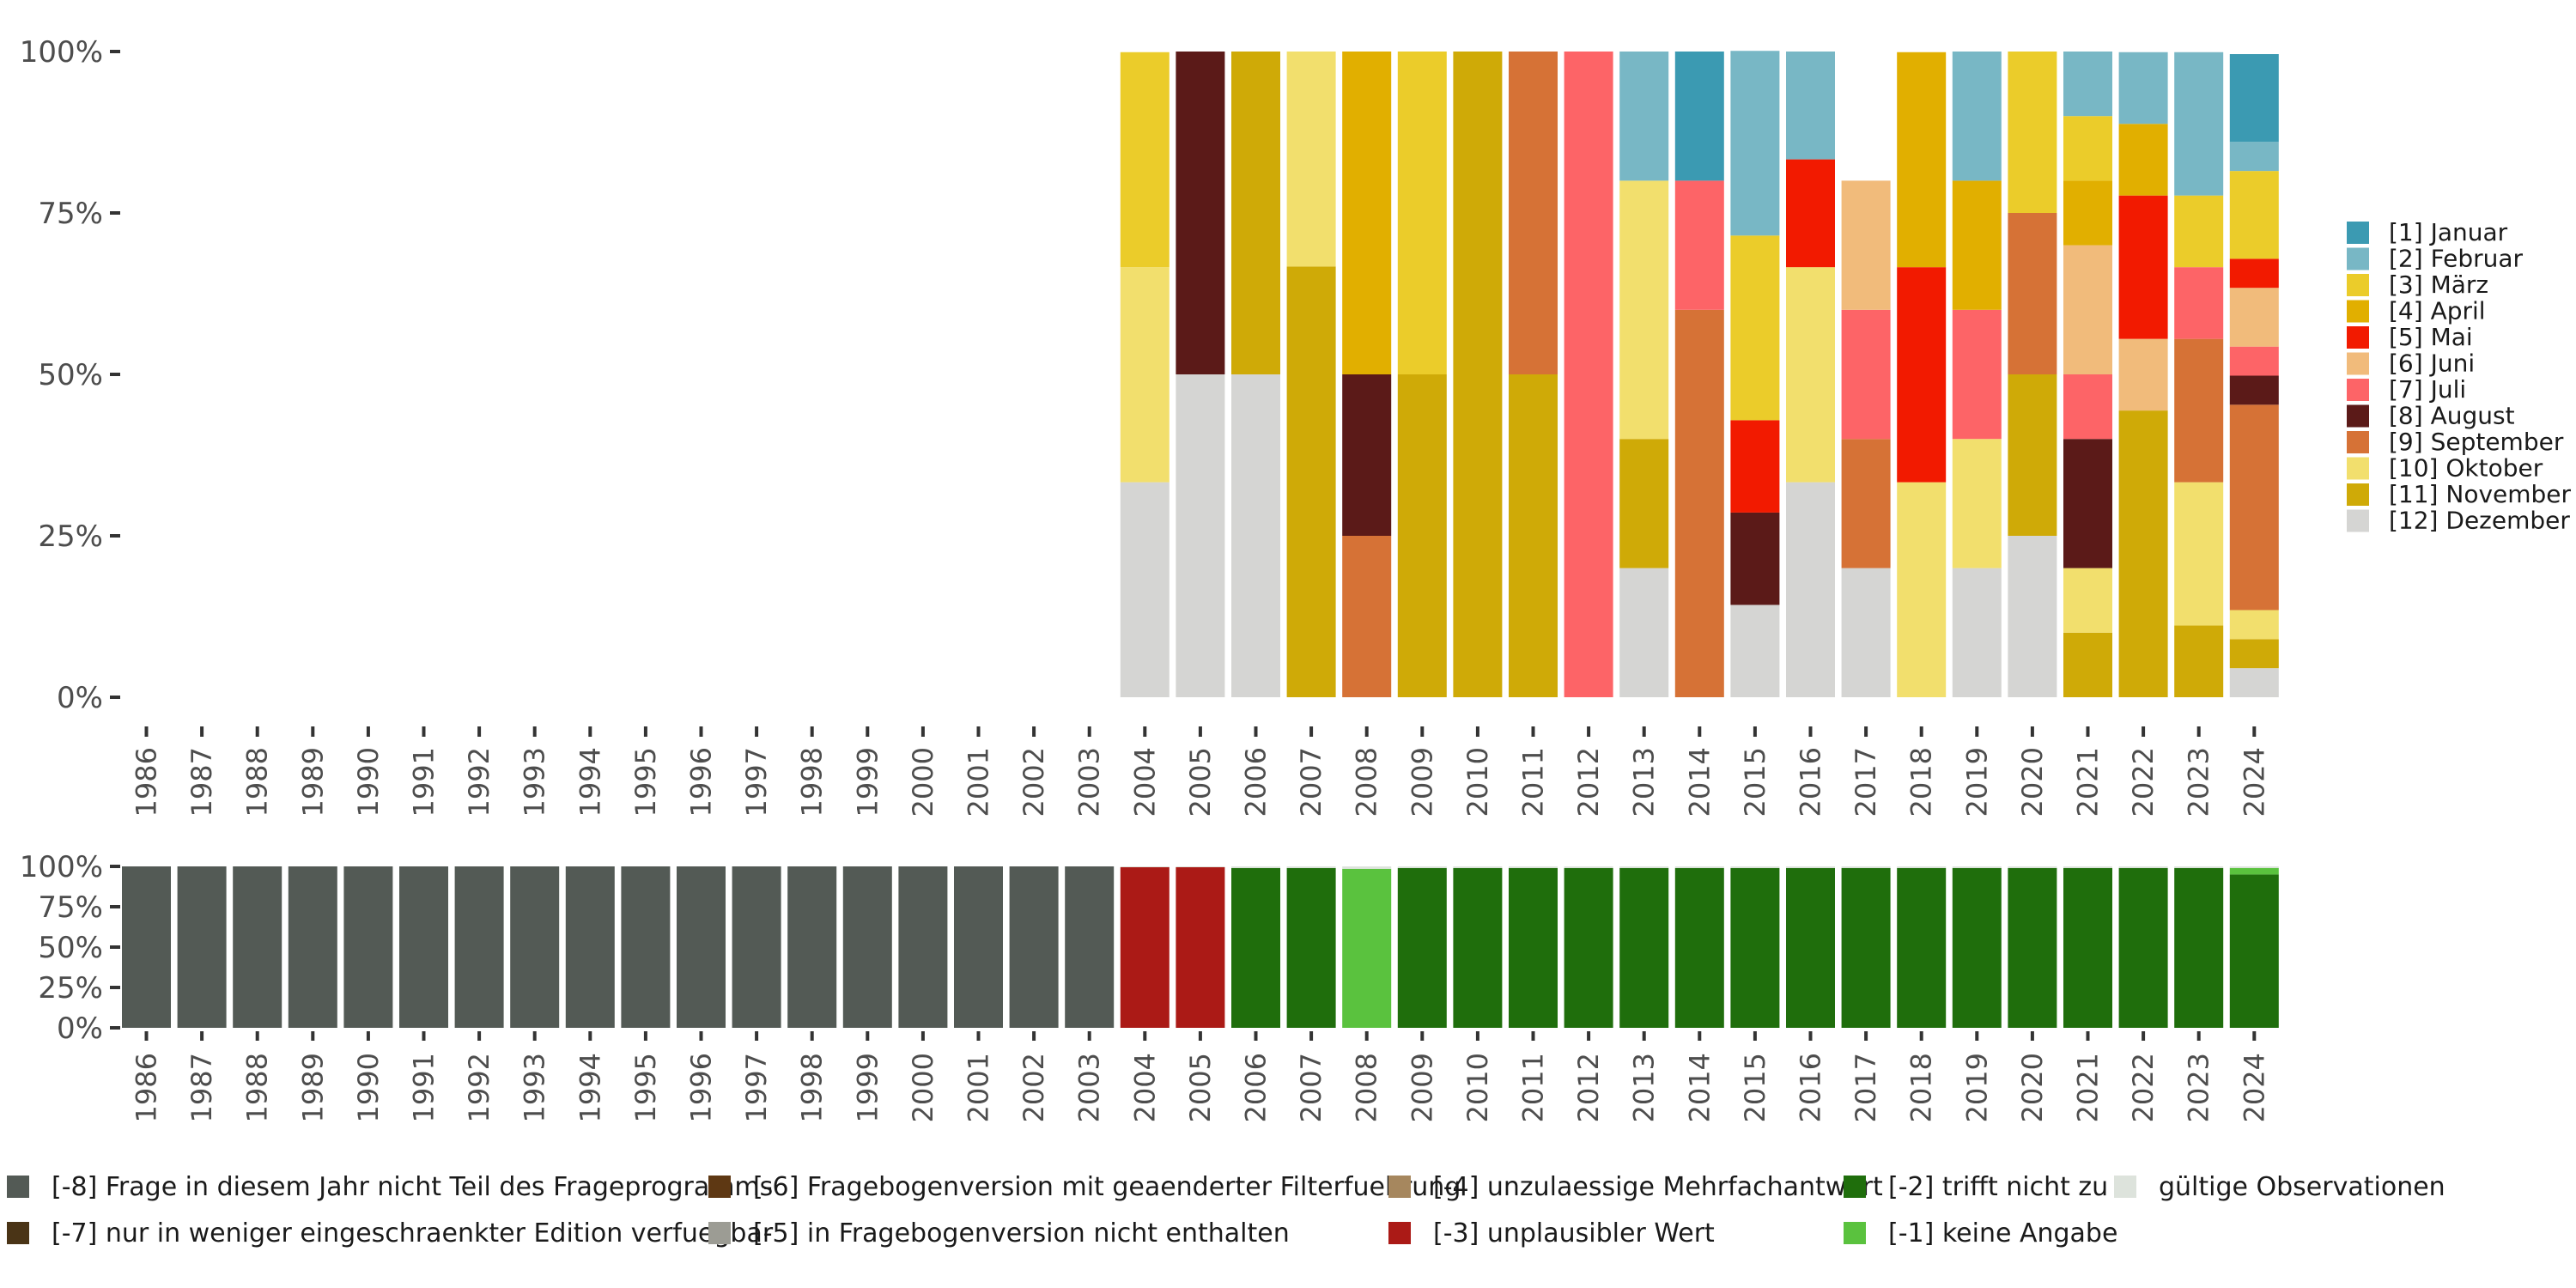 The width and height of the screenshot is (2576, 1288). What do you see at coordinates (2143, 1087) in the screenshot?
I see `x-tick-label: 2022` at bounding box center [2143, 1087].